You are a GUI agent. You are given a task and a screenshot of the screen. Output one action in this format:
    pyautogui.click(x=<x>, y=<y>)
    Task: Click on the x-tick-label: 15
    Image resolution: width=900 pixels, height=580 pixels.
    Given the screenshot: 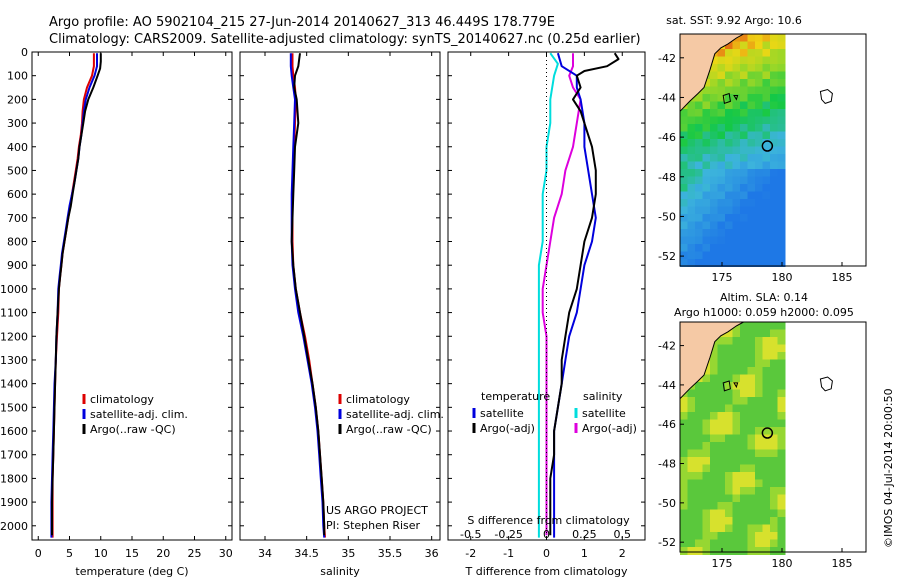 What is the action you would take?
    pyautogui.click(x=132, y=553)
    